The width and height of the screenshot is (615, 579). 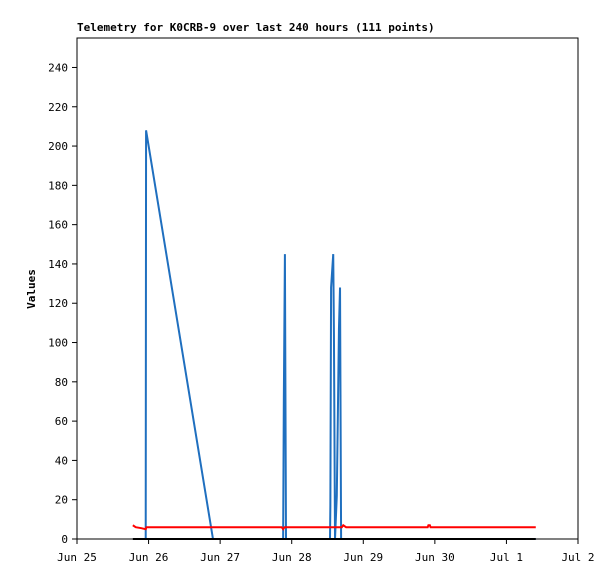 What do you see at coordinates (58, 264) in the screenshot?
I see `y-tick-label: 140` at bounding box center [58, 264].